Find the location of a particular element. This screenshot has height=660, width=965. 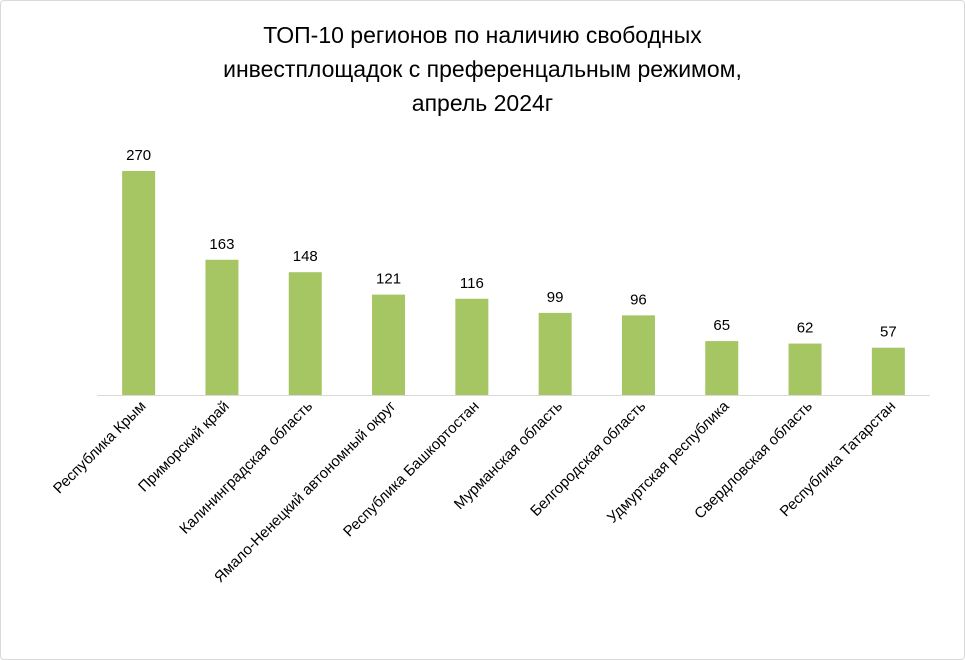

data-label: 116 is located at coordinates (472, 283).